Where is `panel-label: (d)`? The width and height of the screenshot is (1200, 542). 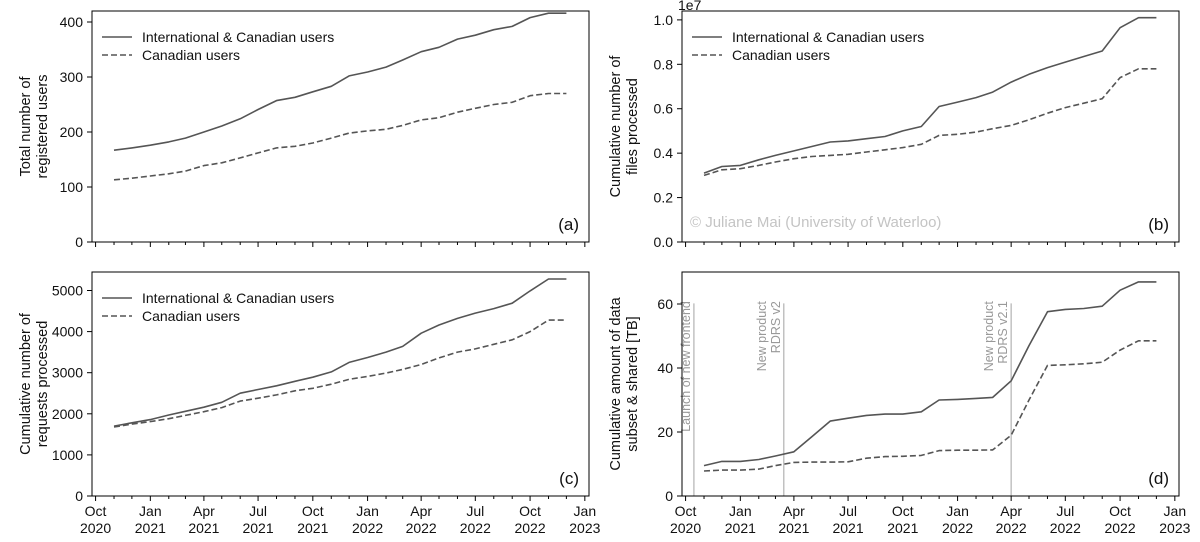
panel-label: (d) is located at coordinates (1158, 478).